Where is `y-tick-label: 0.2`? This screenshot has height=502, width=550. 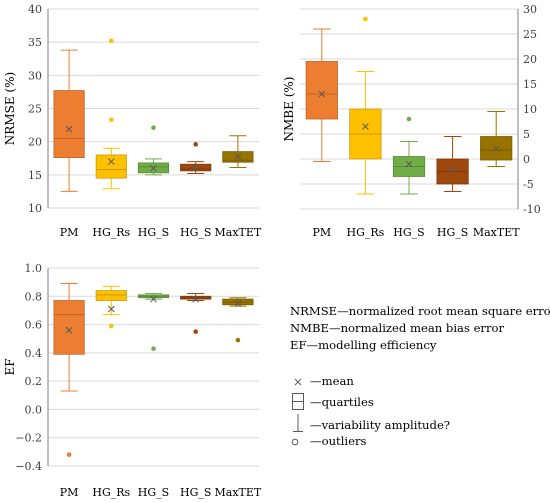 y-tick-label: 0.2 is located at coordinates (34, 381).